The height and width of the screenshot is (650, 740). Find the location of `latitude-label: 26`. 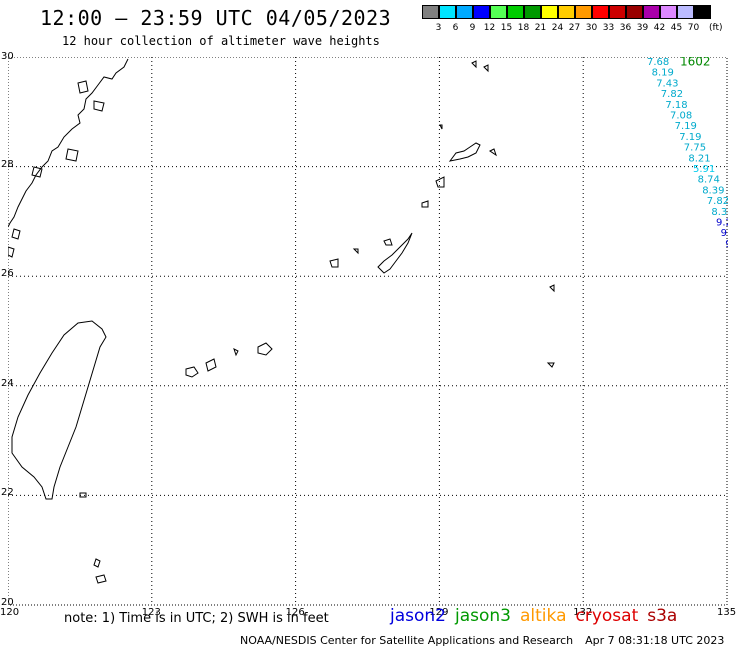

latitude-label: 26 is located at coordinates (7, 274).